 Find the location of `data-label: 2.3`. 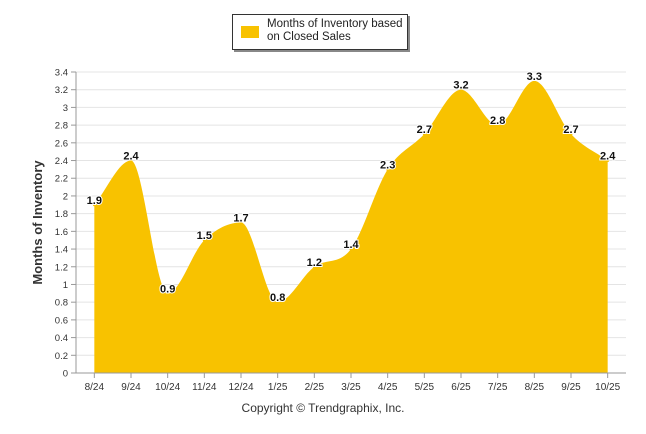

data-label: 2.3 is located at coordinates (387, 165).